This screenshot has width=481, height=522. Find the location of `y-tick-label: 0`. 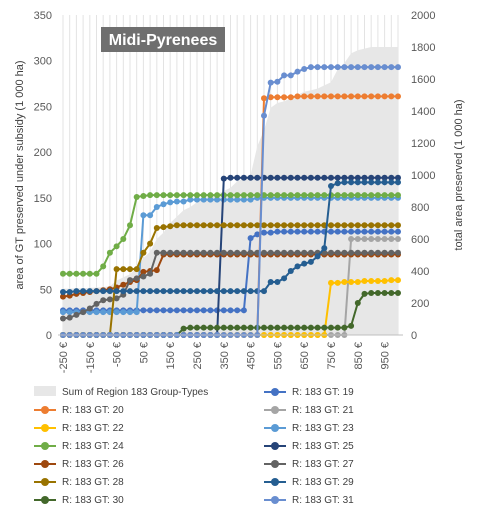

y-tick-label: 0 is located at coordinates (49, 336).